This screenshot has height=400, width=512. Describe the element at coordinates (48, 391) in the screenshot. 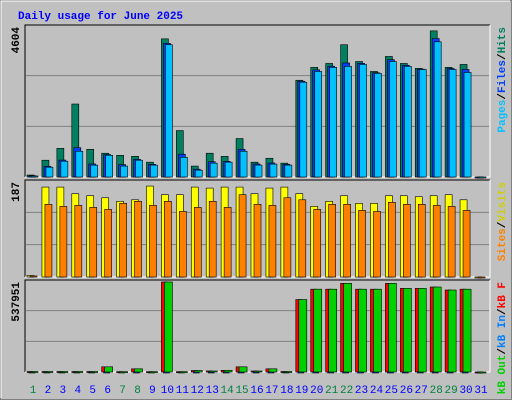

I see `x-tick-label: 2` at that location.